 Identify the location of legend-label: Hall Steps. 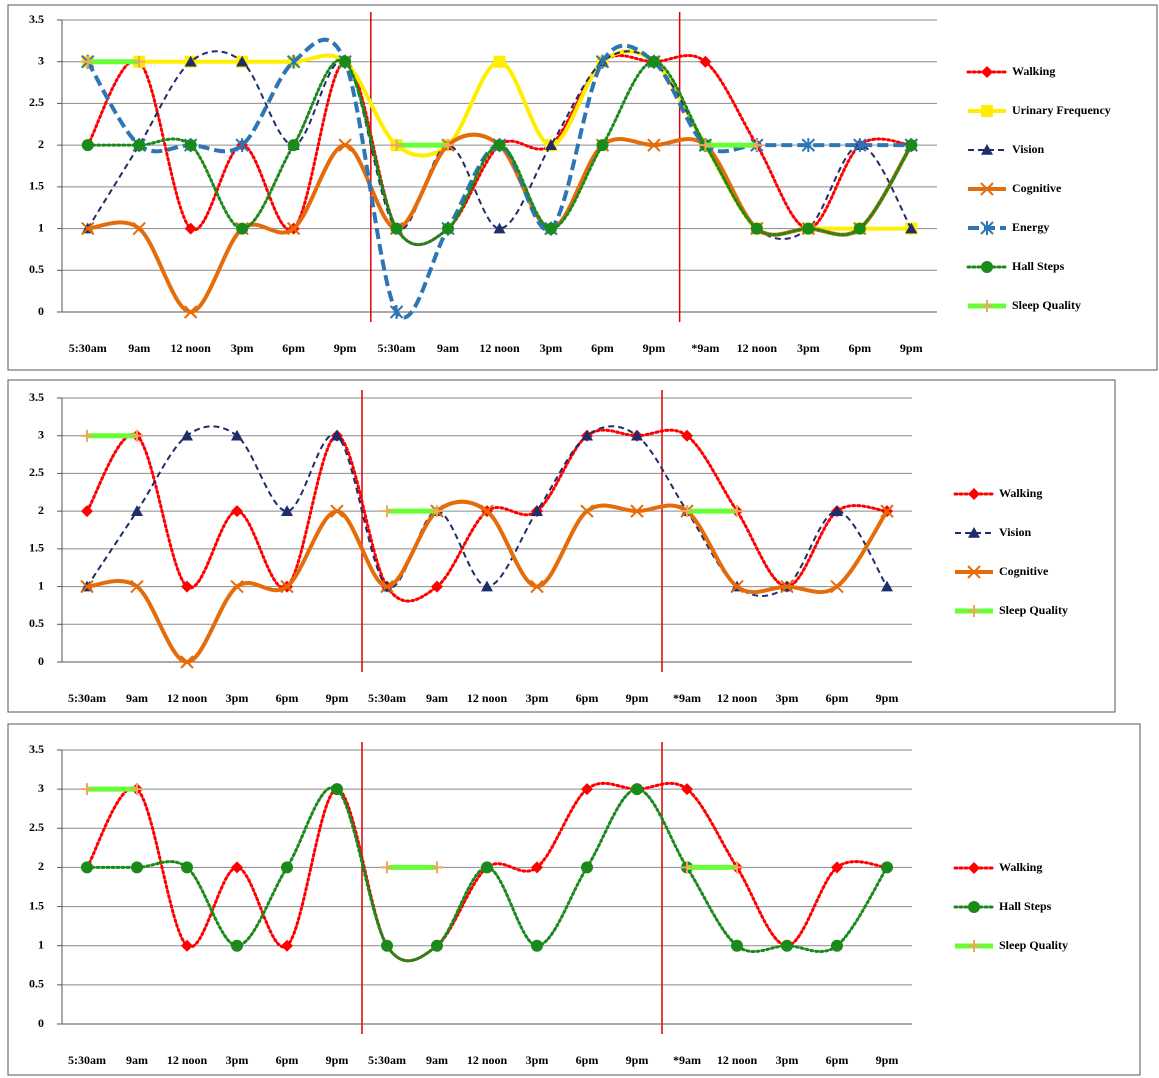
(1038, 266).